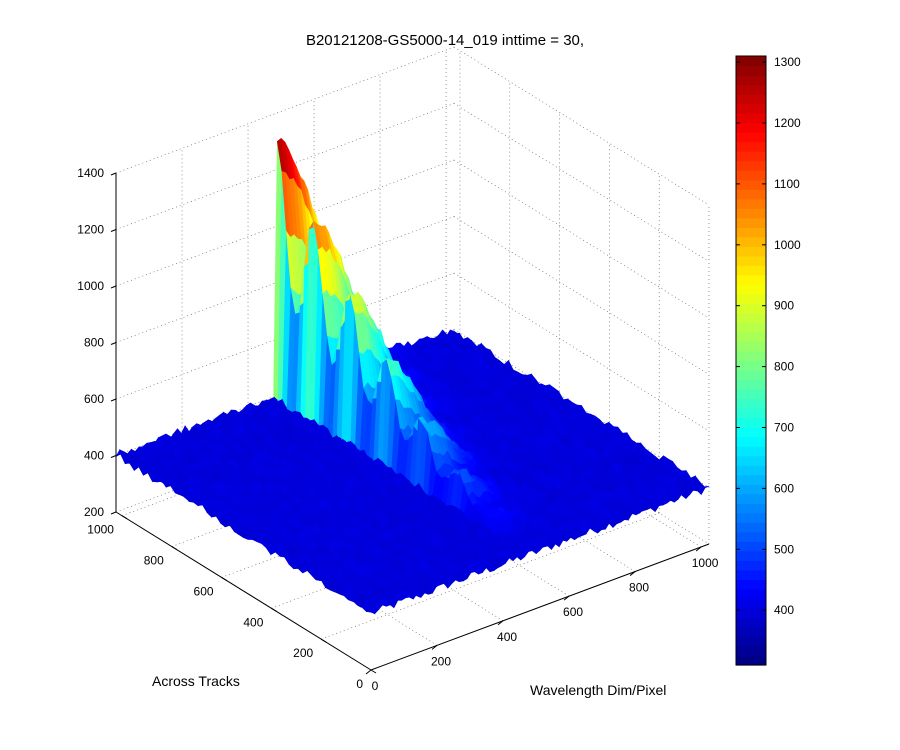 This screenshot has width=900, height=750. I want to click on x-tick-label: 600, so click(573, 612).